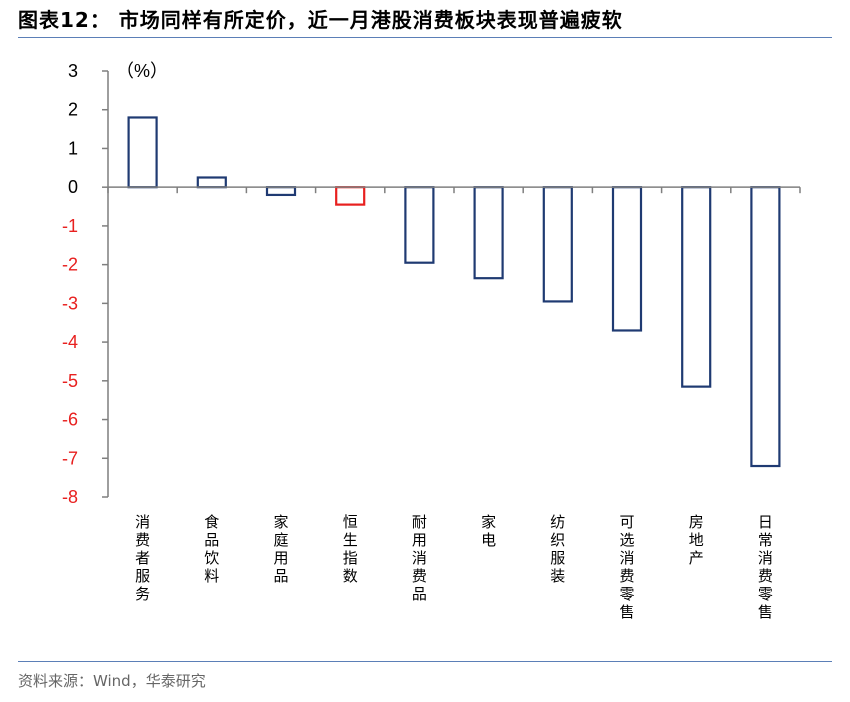  What do you see at coordinates (70, 303) in the screenshot?
I see `y-tick-label: -3` at bounding box center [70, 303].